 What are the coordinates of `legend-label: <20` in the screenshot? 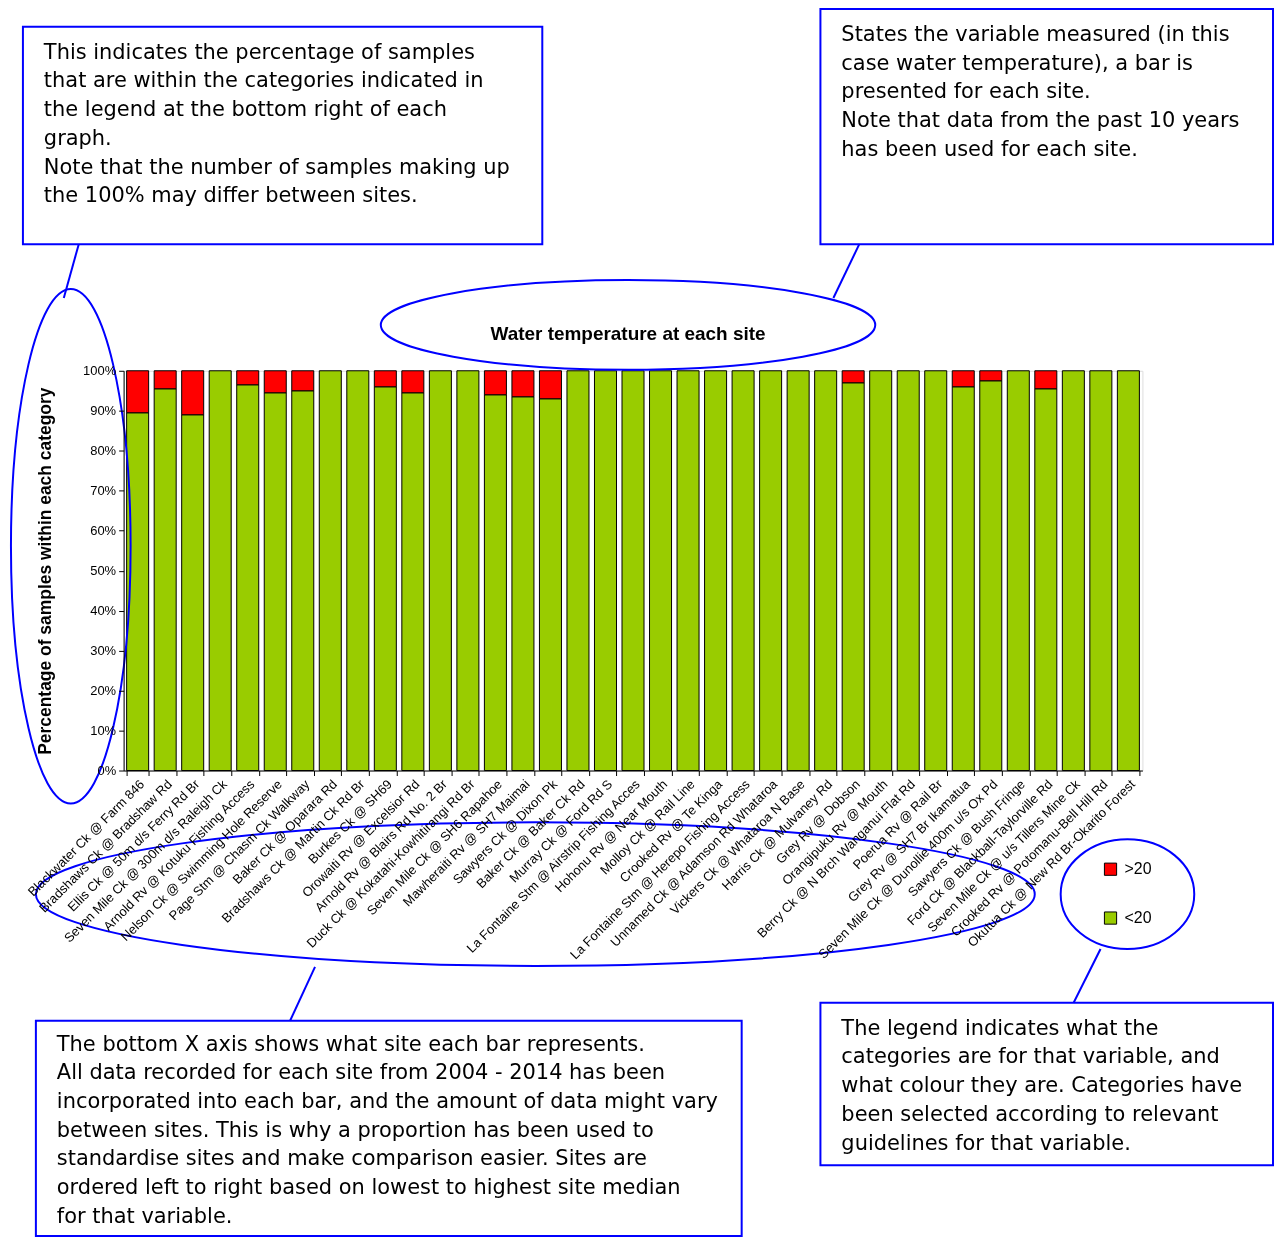 It's located at (1138, 918).